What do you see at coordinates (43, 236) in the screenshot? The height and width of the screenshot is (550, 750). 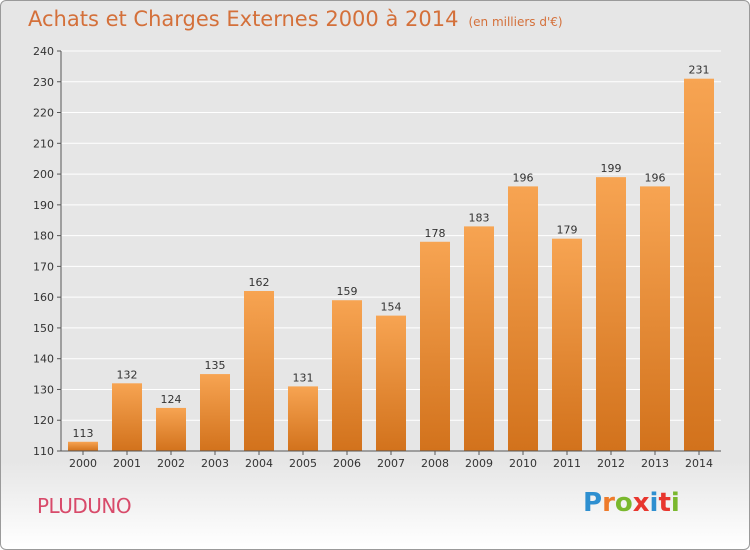 I see `y-tick-label: 180` at bounding box center [43, 236].